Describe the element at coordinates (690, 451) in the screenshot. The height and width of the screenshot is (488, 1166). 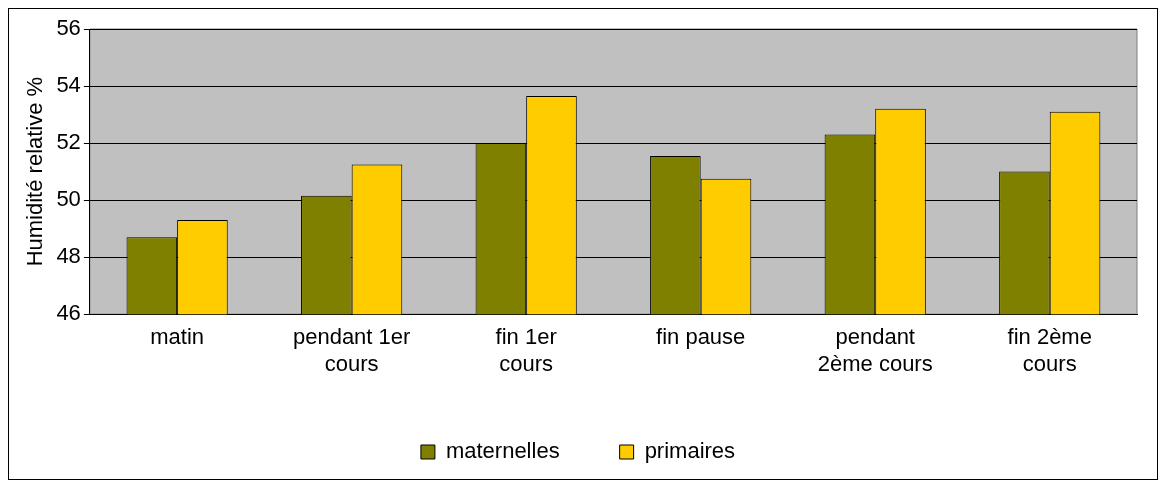
I see `legend-label: primaires` at that location.